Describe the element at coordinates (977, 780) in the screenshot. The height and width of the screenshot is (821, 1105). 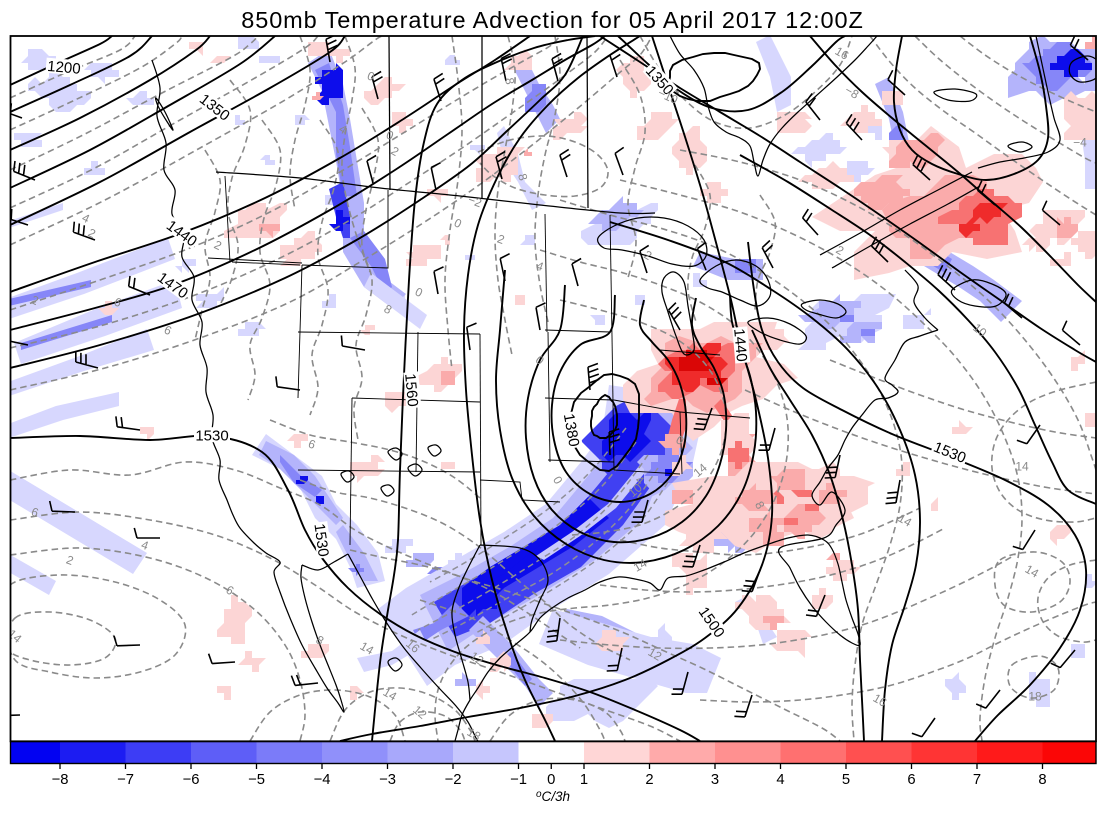
I see `svg-text: 7` at that location.